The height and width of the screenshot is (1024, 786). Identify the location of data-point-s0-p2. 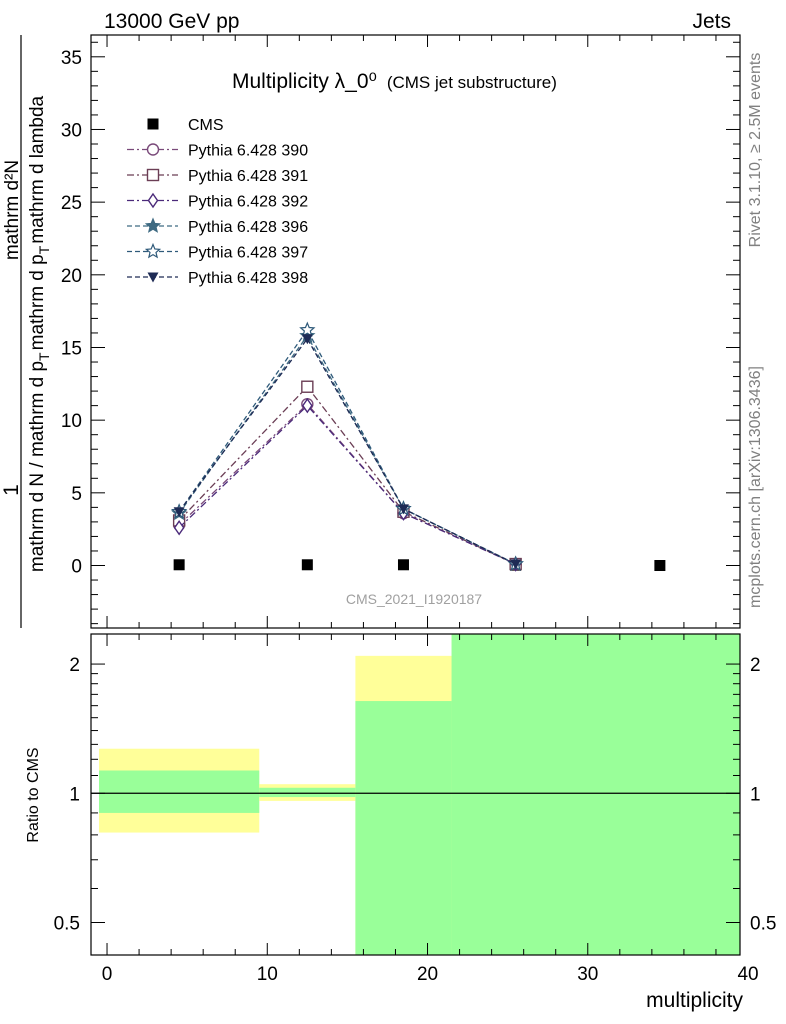
(403, 565).